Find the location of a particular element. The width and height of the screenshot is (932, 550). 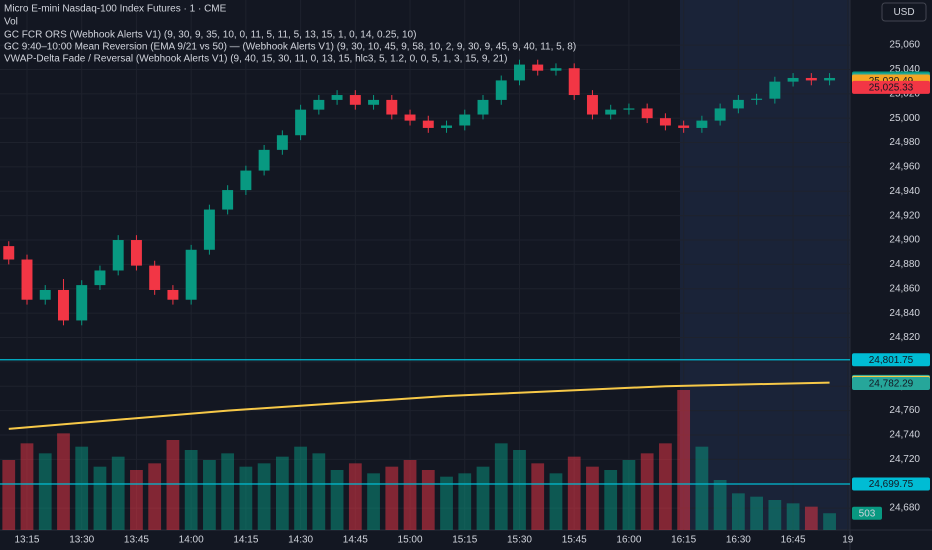

volume-tag-label: 503 is located at coordinates (867, 513).